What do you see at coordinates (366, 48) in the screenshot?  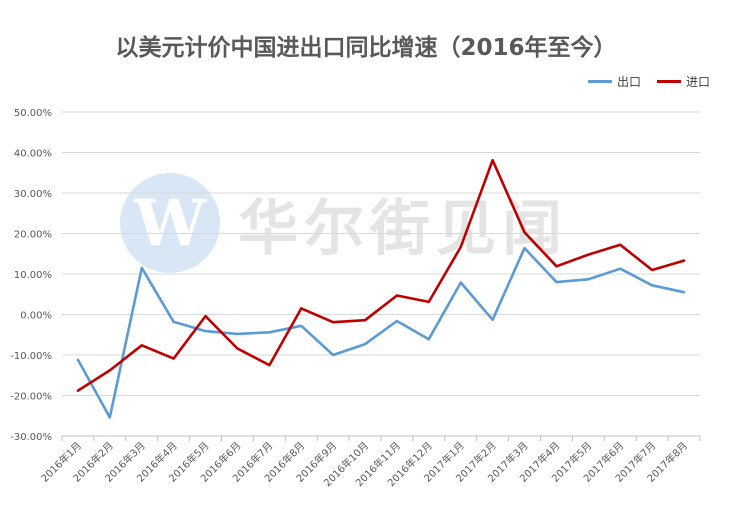 I see `chart-title: 以美元计价中国进出口同比增速（2016年至今）` at bounding box center [366, 48].